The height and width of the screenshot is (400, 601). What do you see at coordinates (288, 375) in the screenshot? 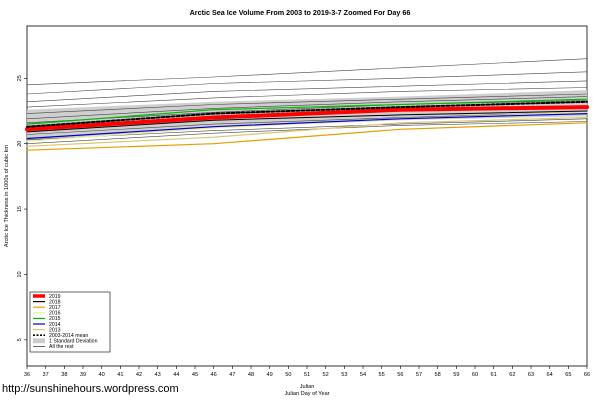
I see `x-tick-label: 50` at bounding box center [288, 375].